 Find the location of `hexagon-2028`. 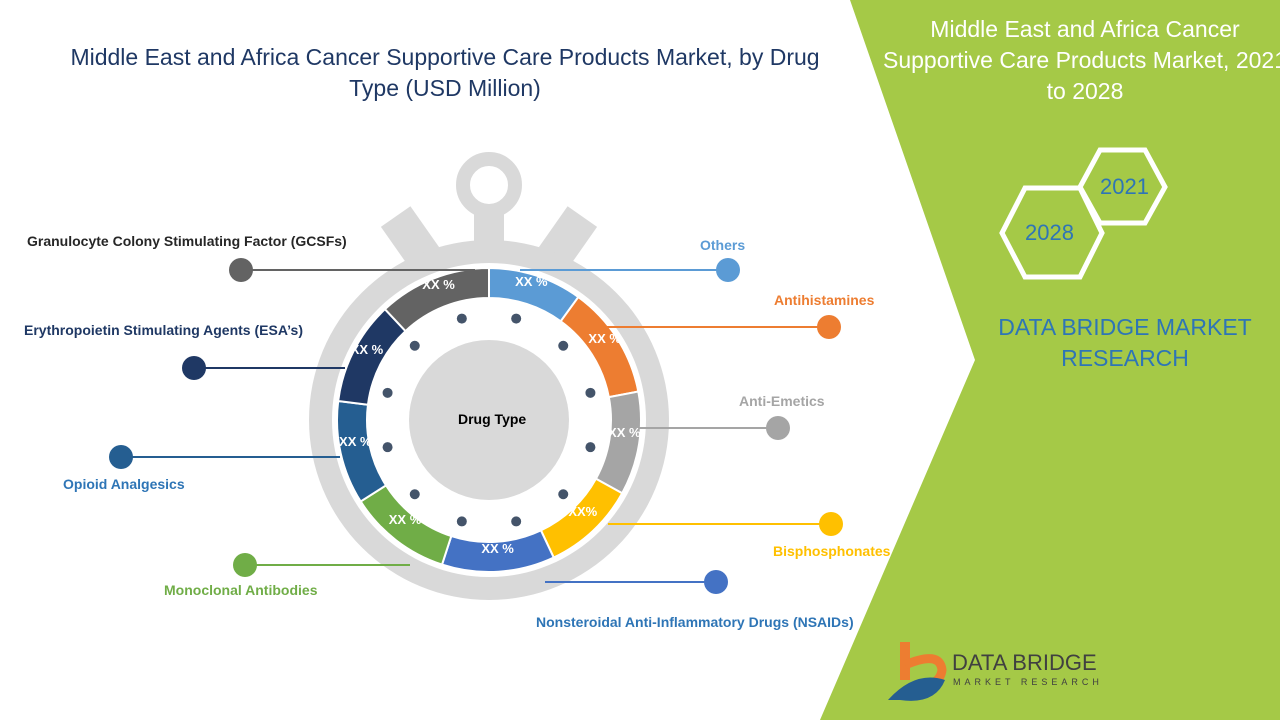

hexagon-2028 is located at coordinates (1052, 232).